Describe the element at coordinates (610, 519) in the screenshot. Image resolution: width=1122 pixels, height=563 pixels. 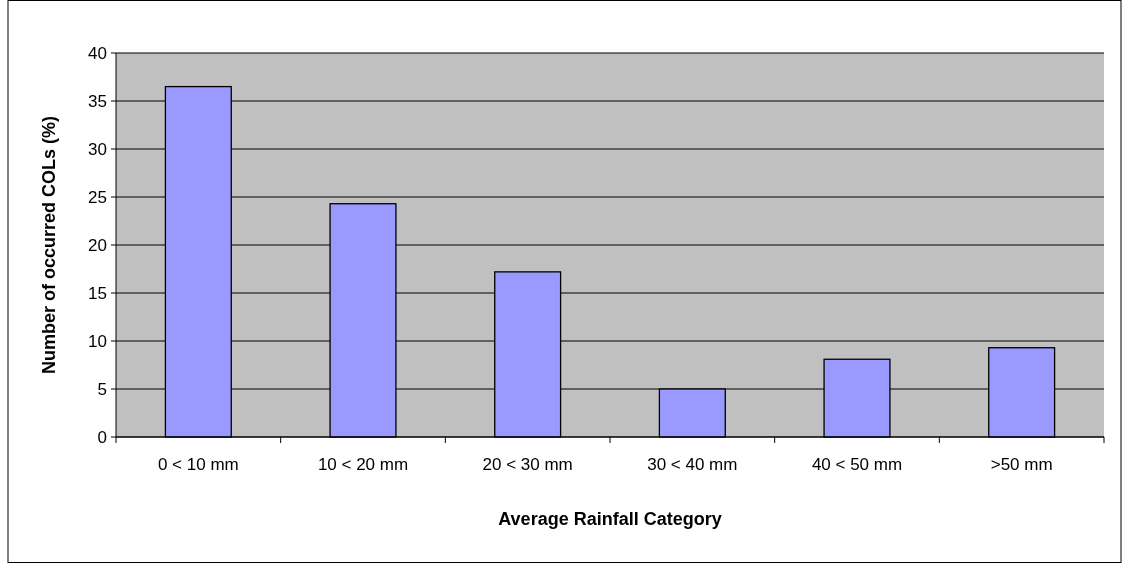
I see `x-axis-title: Average Rainfall Category` at that location.